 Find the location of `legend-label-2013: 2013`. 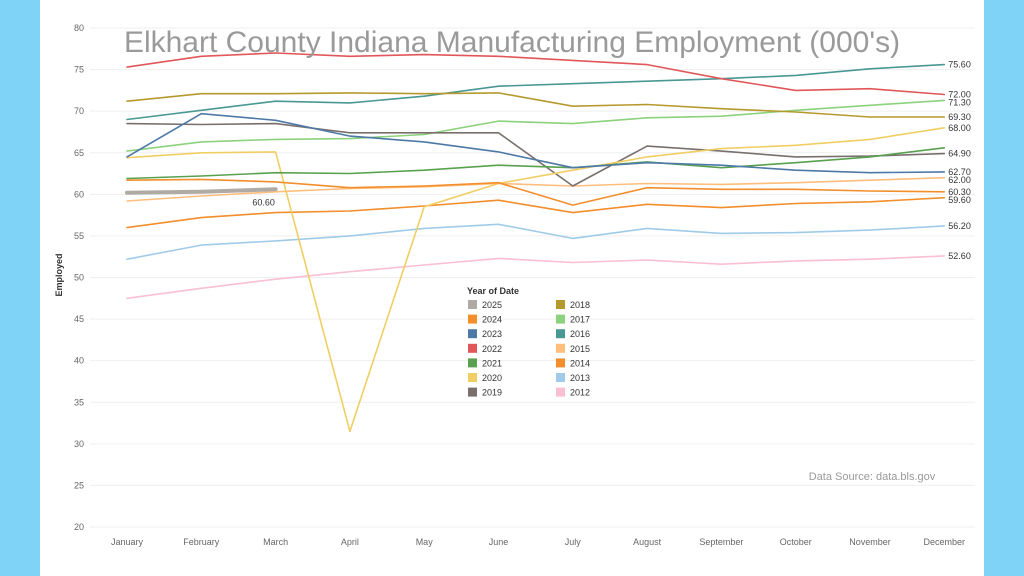

legend-label-2013: 2013 is located at coordinates (580, 378).